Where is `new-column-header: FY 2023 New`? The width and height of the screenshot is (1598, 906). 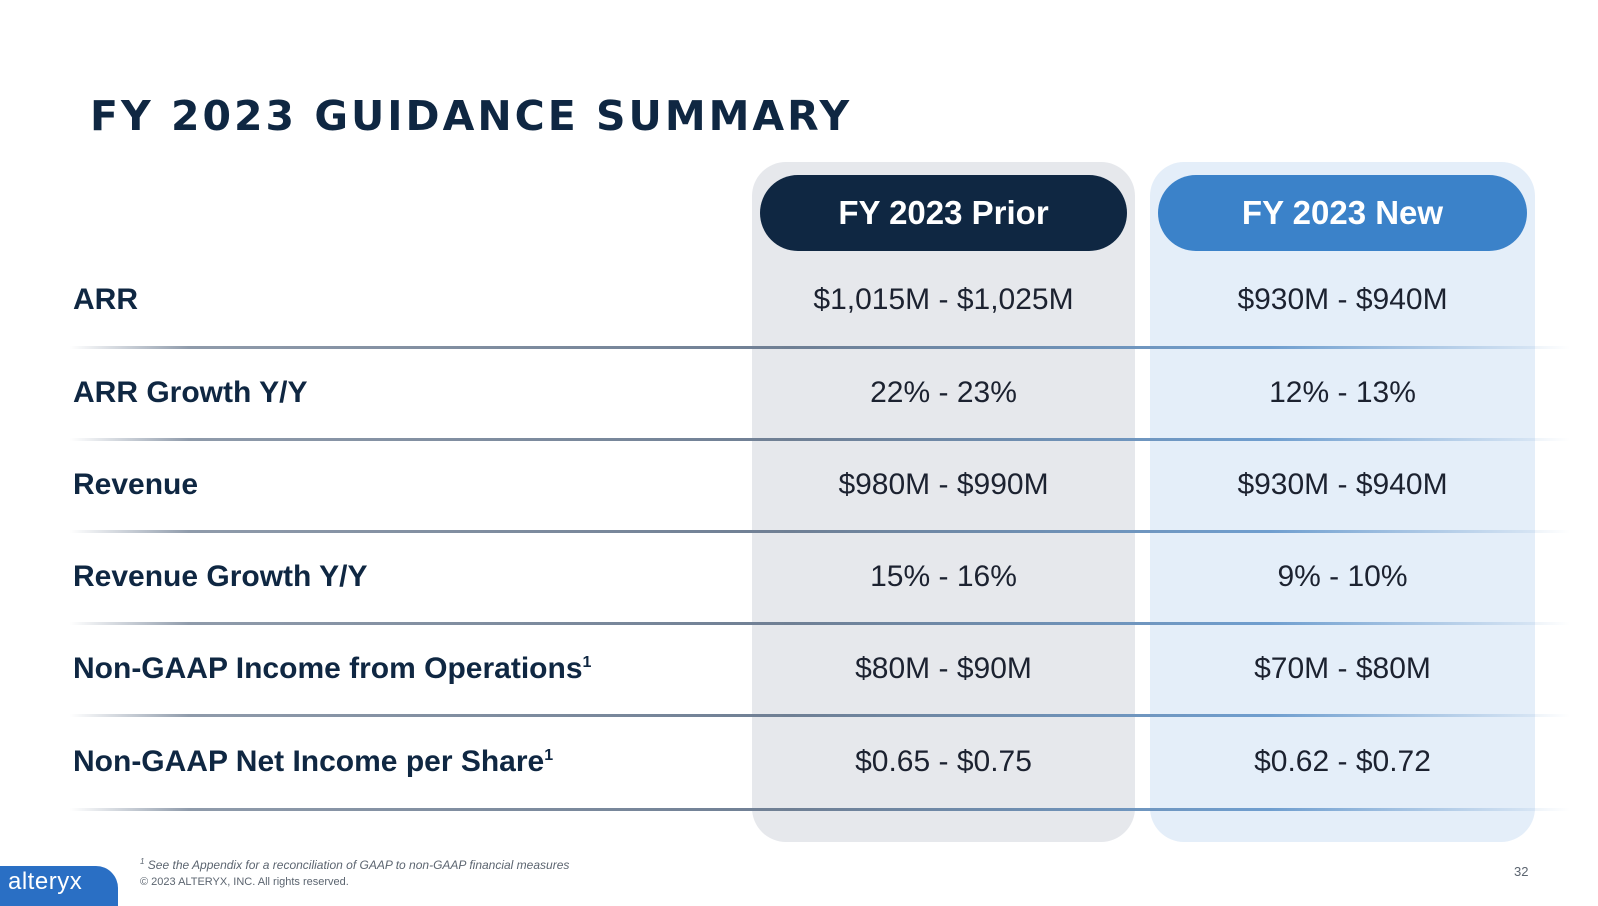
new-column-header: FY 2023 New is located at coordinates (1342, 213).